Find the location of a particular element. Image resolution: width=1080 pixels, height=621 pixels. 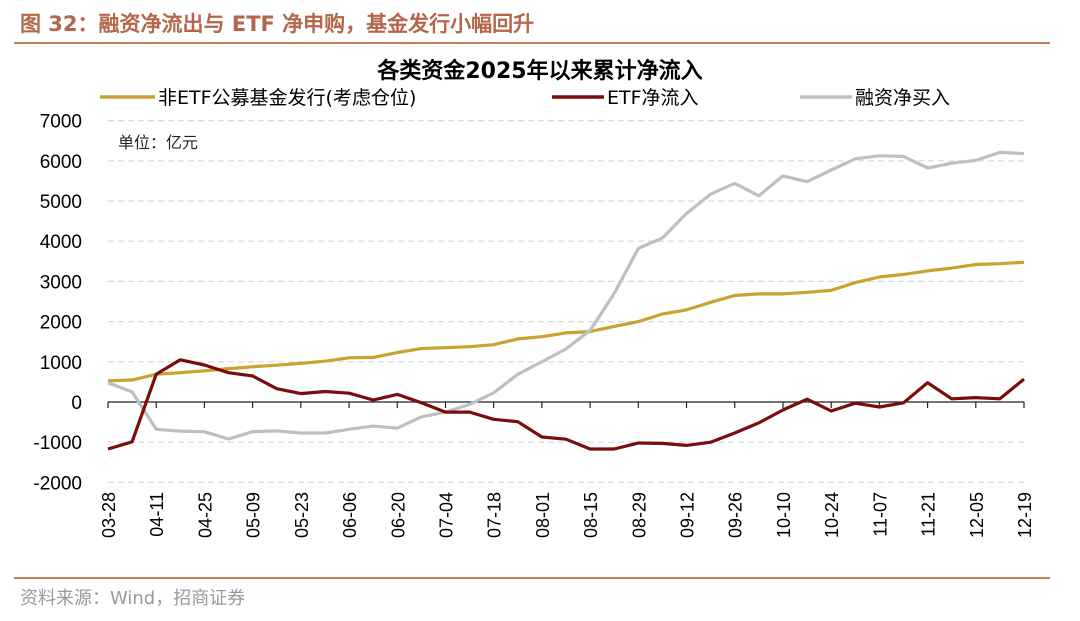

y-tick-label: 1000 is located at coordinates (61, 363).